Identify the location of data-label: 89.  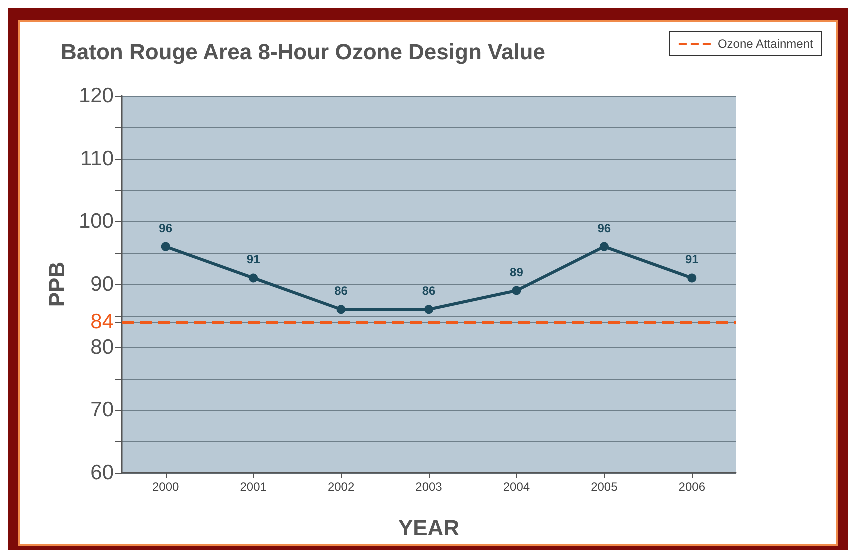
(517, 272).